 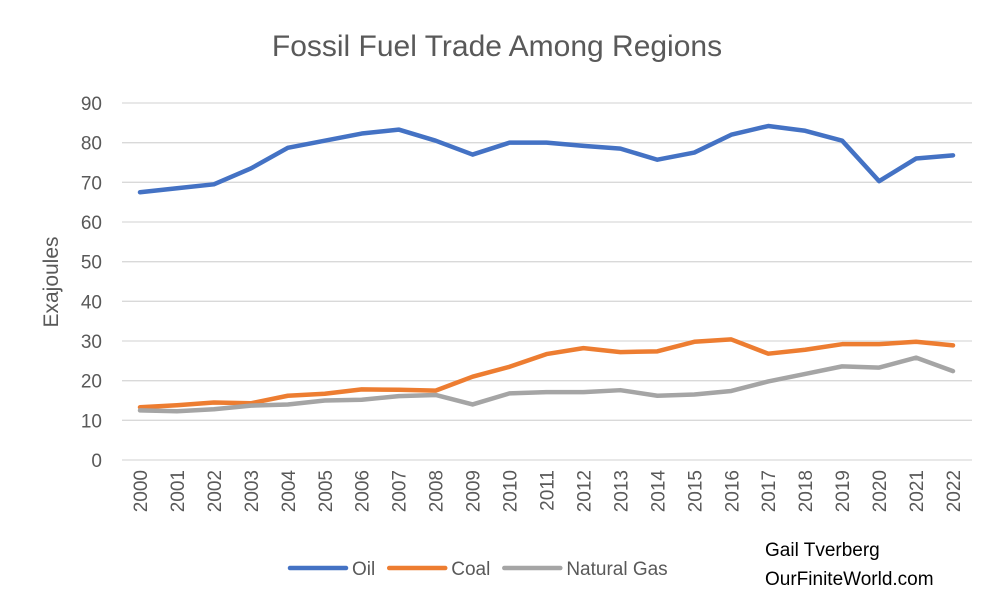 What do you see at coordinates (584, 491) in the screenshot?
I see `x-tick-label: 2012` at bounding box center [584, 491].